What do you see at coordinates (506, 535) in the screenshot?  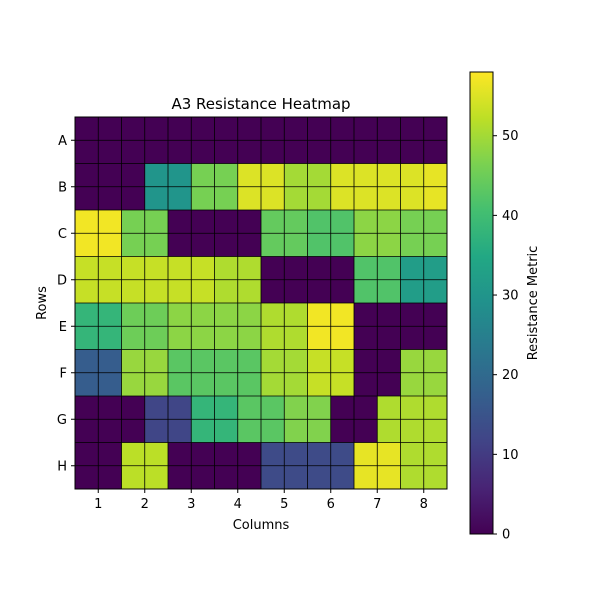 I see `colorbar-tick-label: 0` at bounding box center [506, 535].